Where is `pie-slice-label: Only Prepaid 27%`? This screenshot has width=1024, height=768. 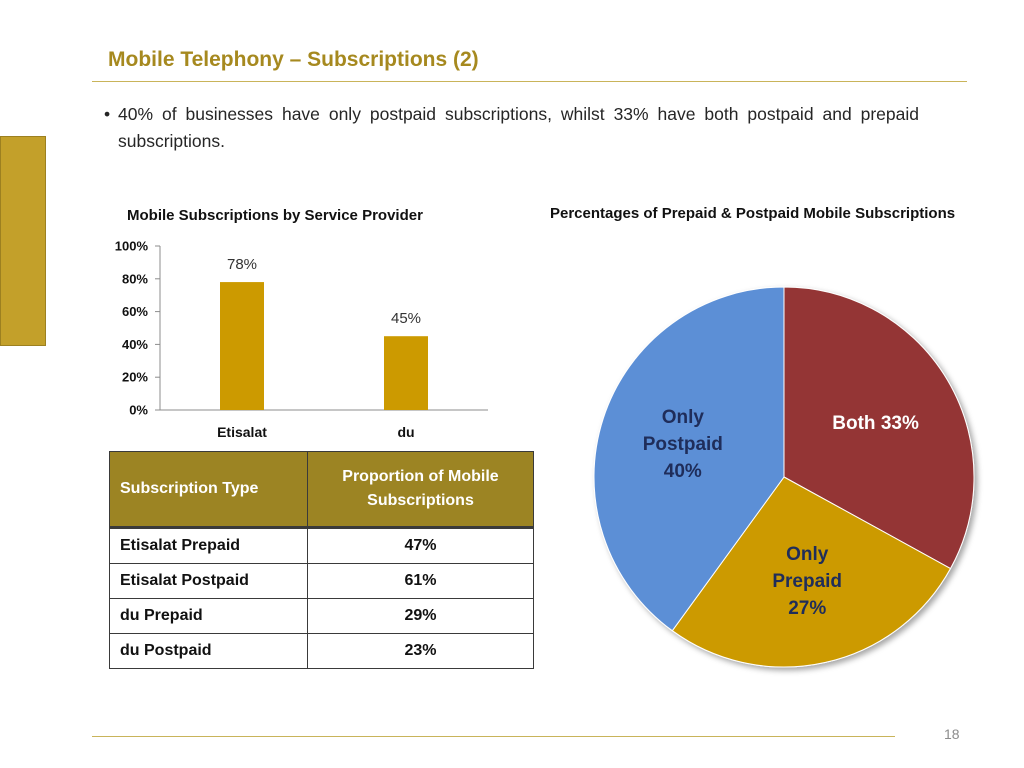 pie-slice-label: Only Prepaid 27% is located at coordinates (807, 581).